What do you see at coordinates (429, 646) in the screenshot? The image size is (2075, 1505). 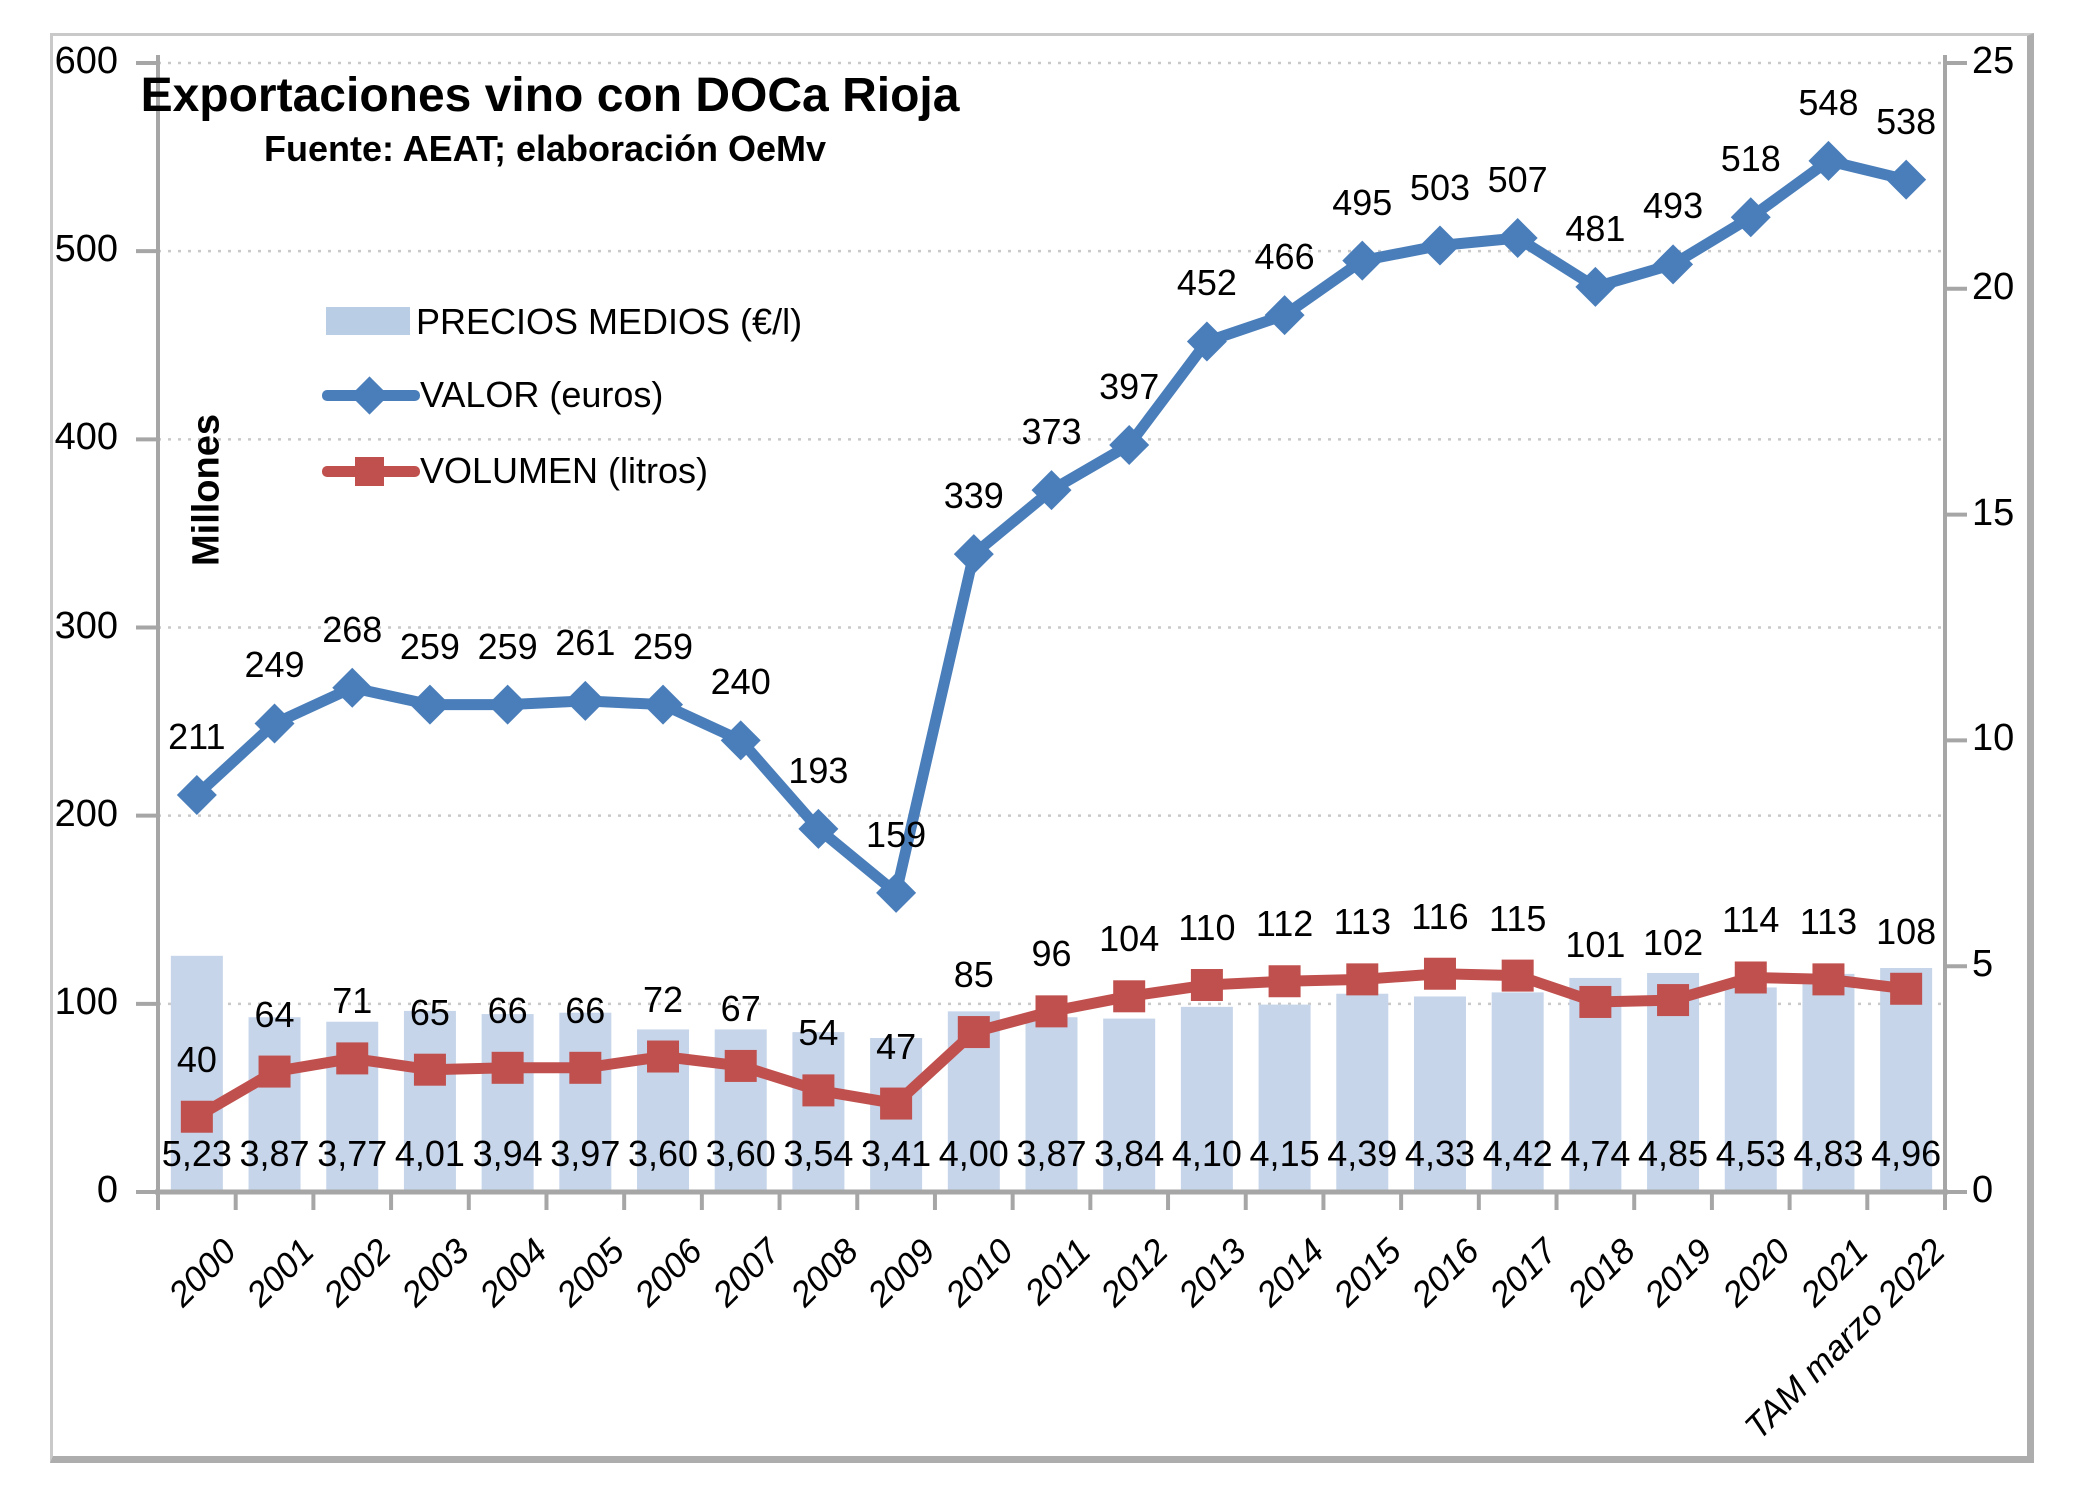 I see `valor-label-2003: 259` at bounding box center [429, 646].